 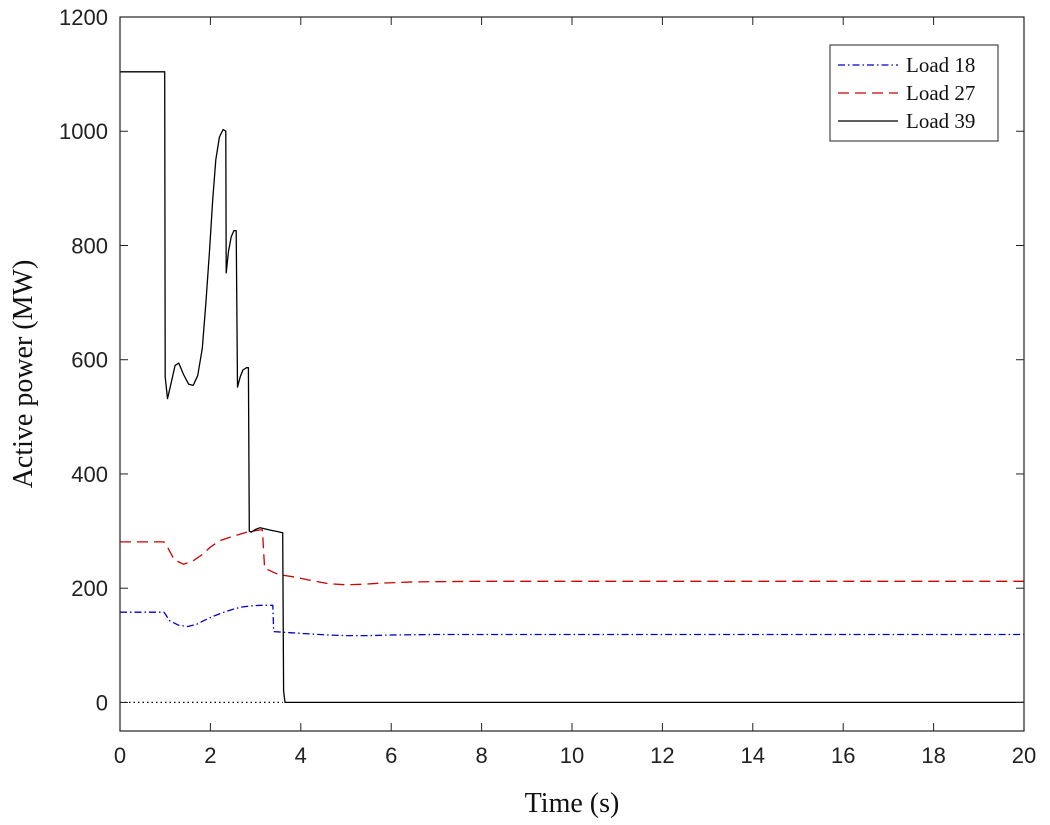 What do you see at coordinates (481, 755) in the screenshot?
I see `x-tick-label: 8` at bounding box center [481, 755].